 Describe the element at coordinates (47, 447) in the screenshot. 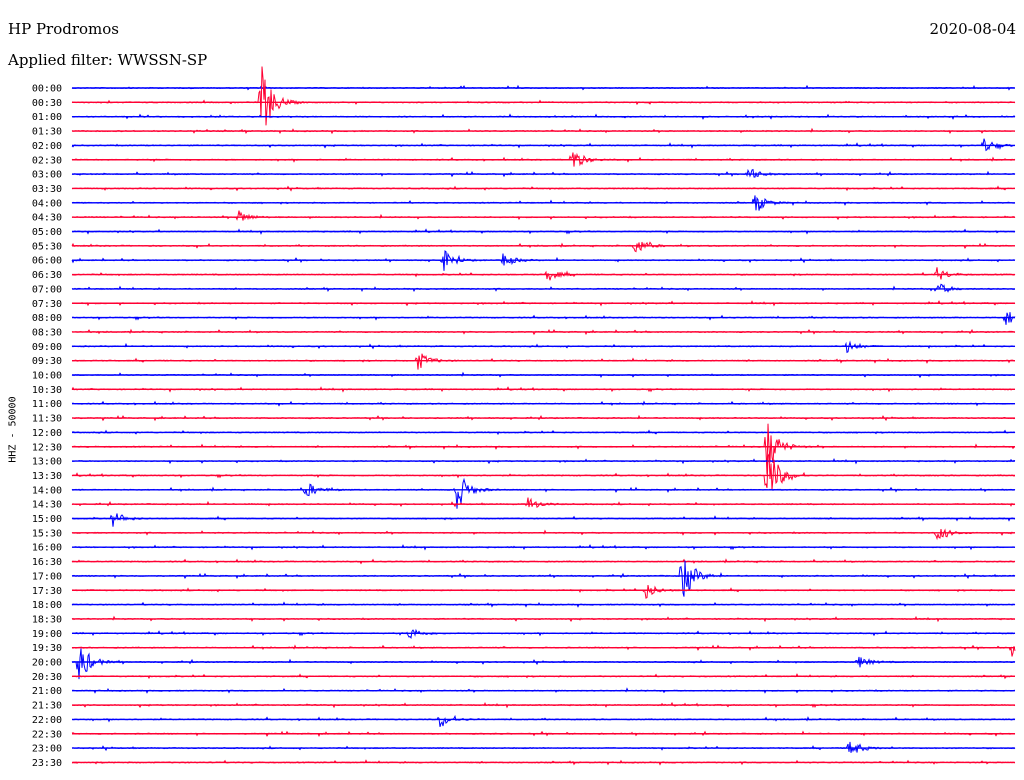

I see `row-label-1230: 12:30` at that location.